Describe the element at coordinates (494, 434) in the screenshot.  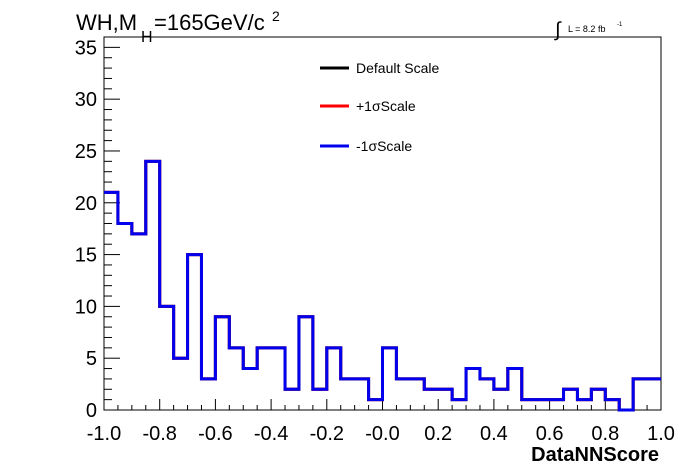
I see `x-tick-label: 0.4` at that location.